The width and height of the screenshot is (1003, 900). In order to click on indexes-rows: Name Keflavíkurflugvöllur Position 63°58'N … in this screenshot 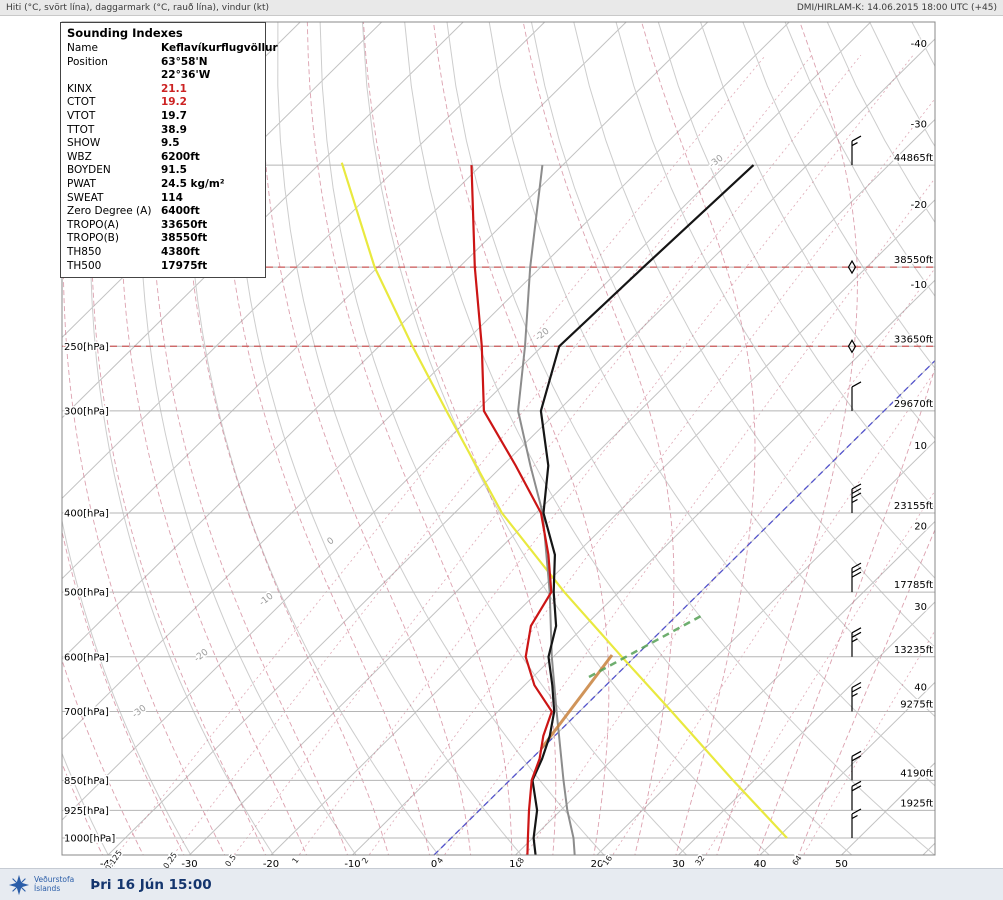, I will do `click(172, 157)`.